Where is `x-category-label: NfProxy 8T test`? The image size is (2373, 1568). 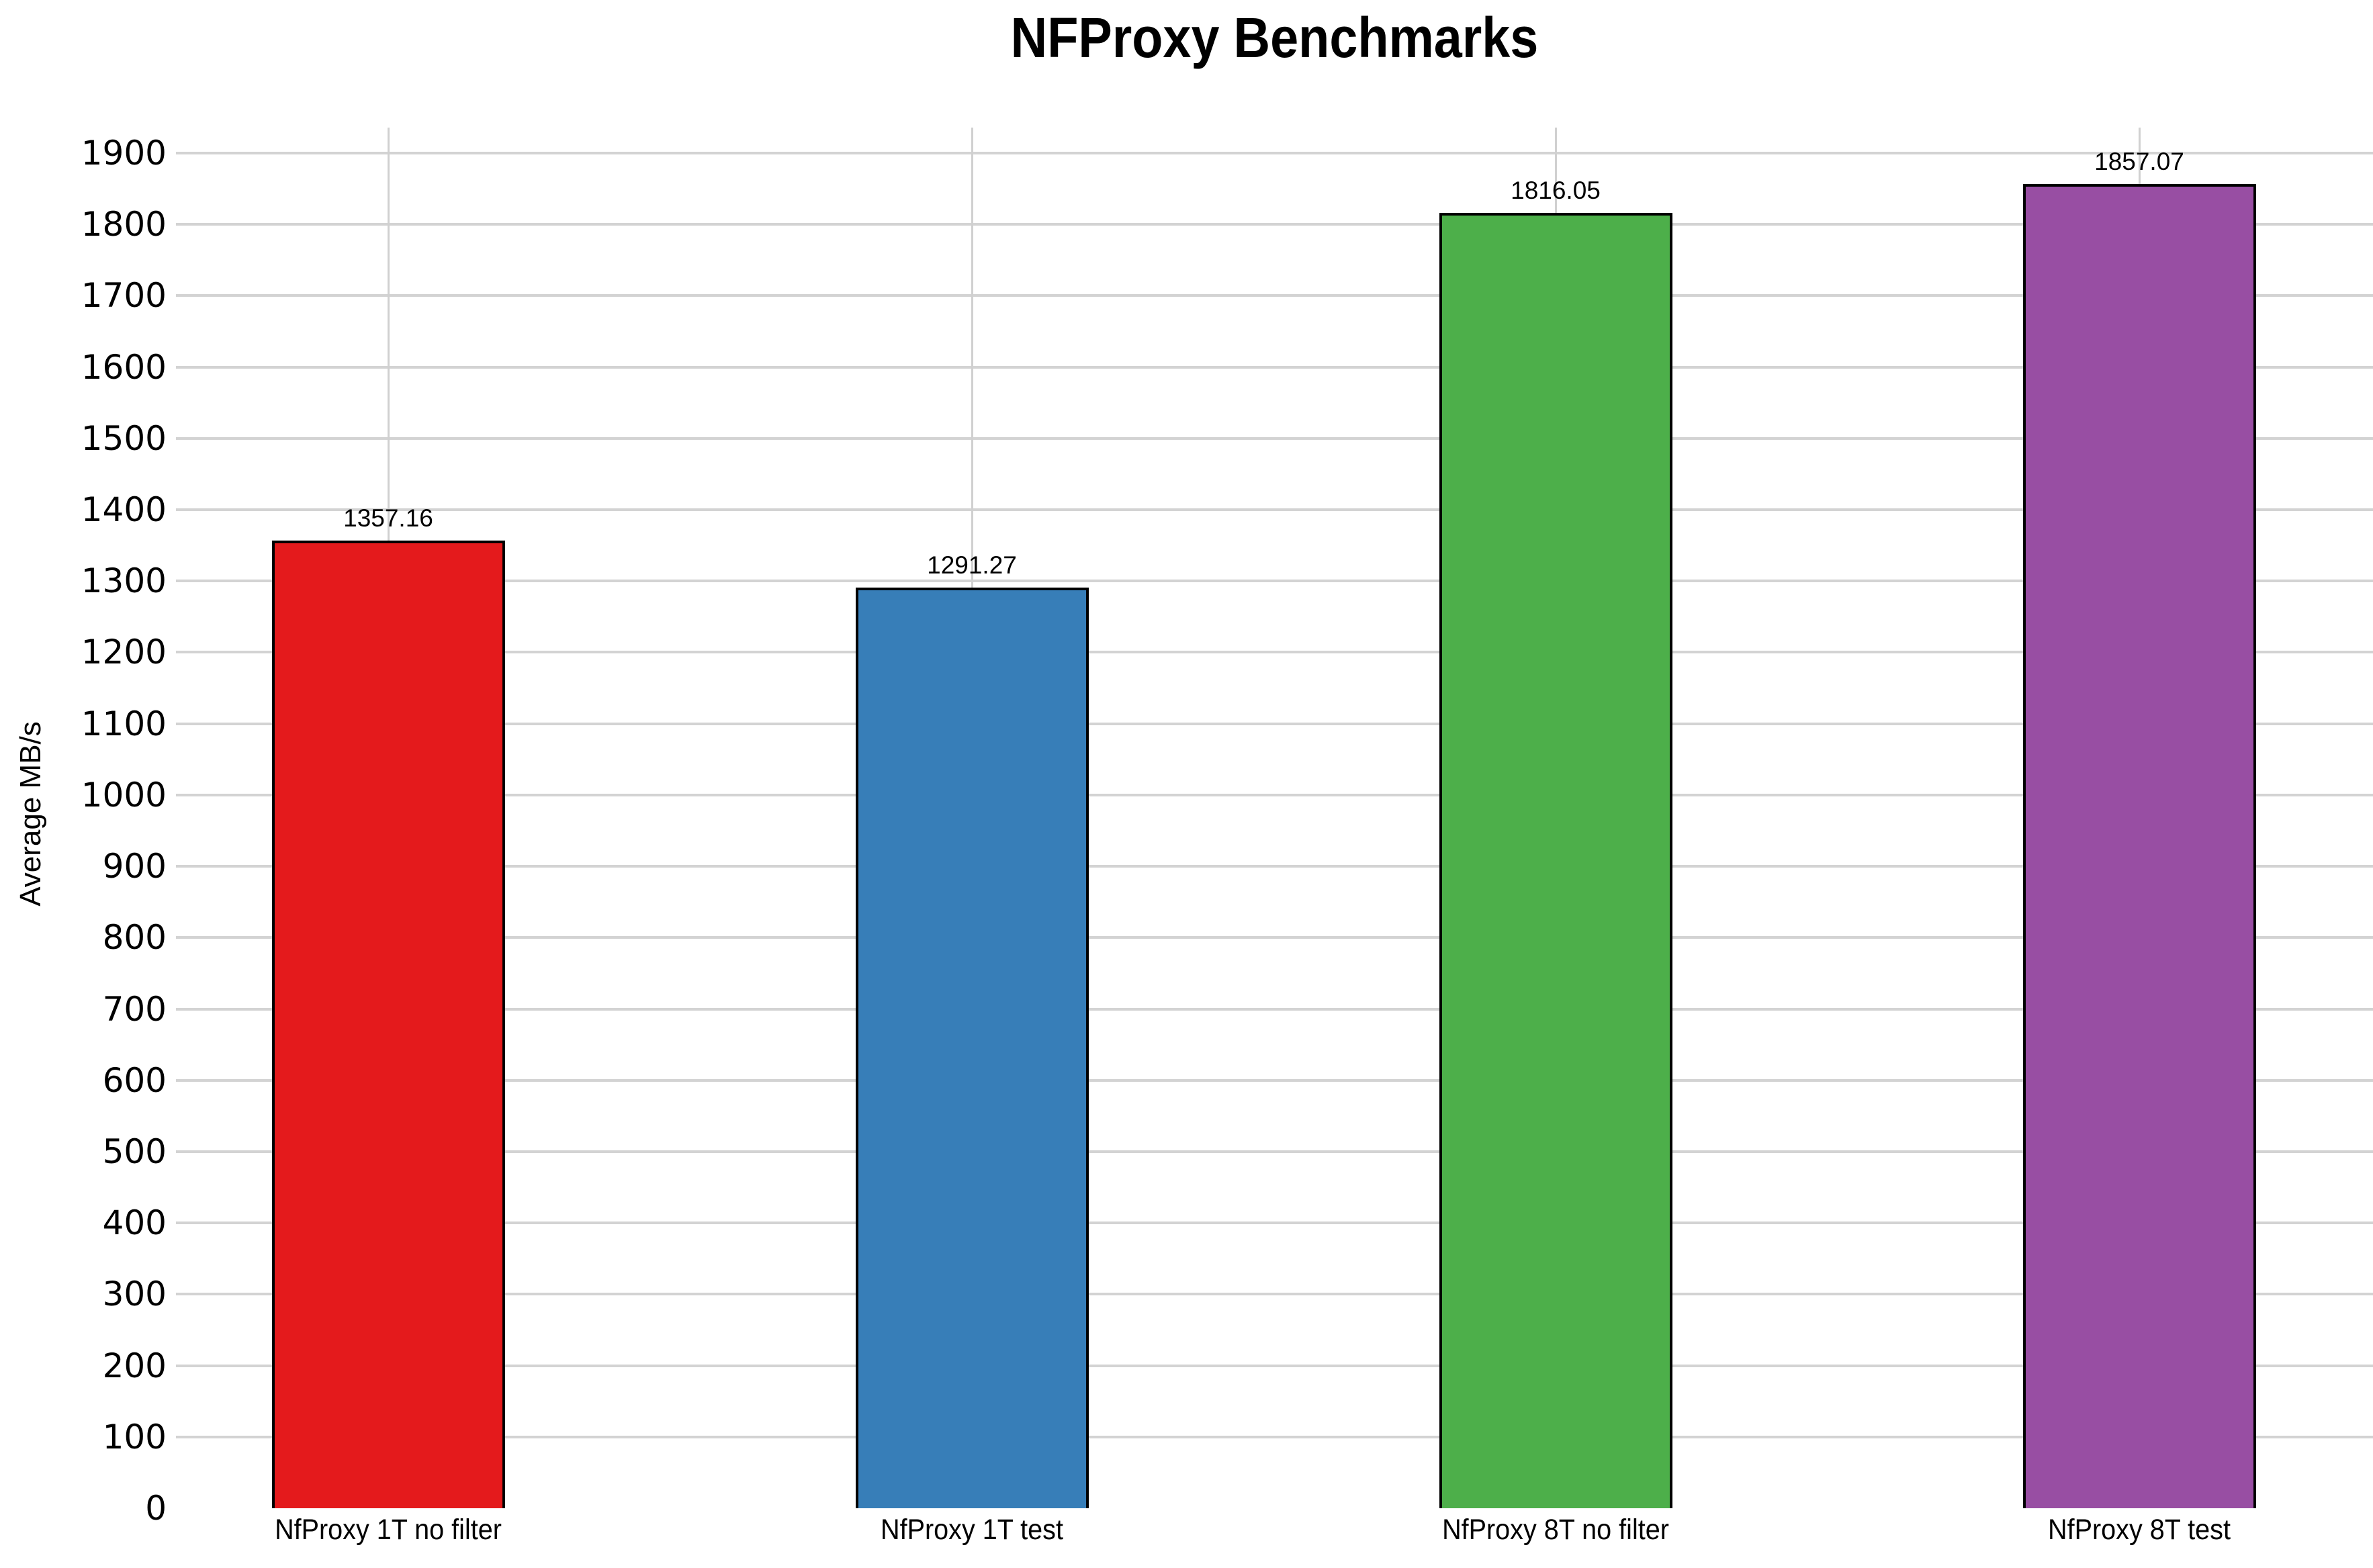 x-category-label: NfProxy 8T test is located at coordinates (2139, 1530).